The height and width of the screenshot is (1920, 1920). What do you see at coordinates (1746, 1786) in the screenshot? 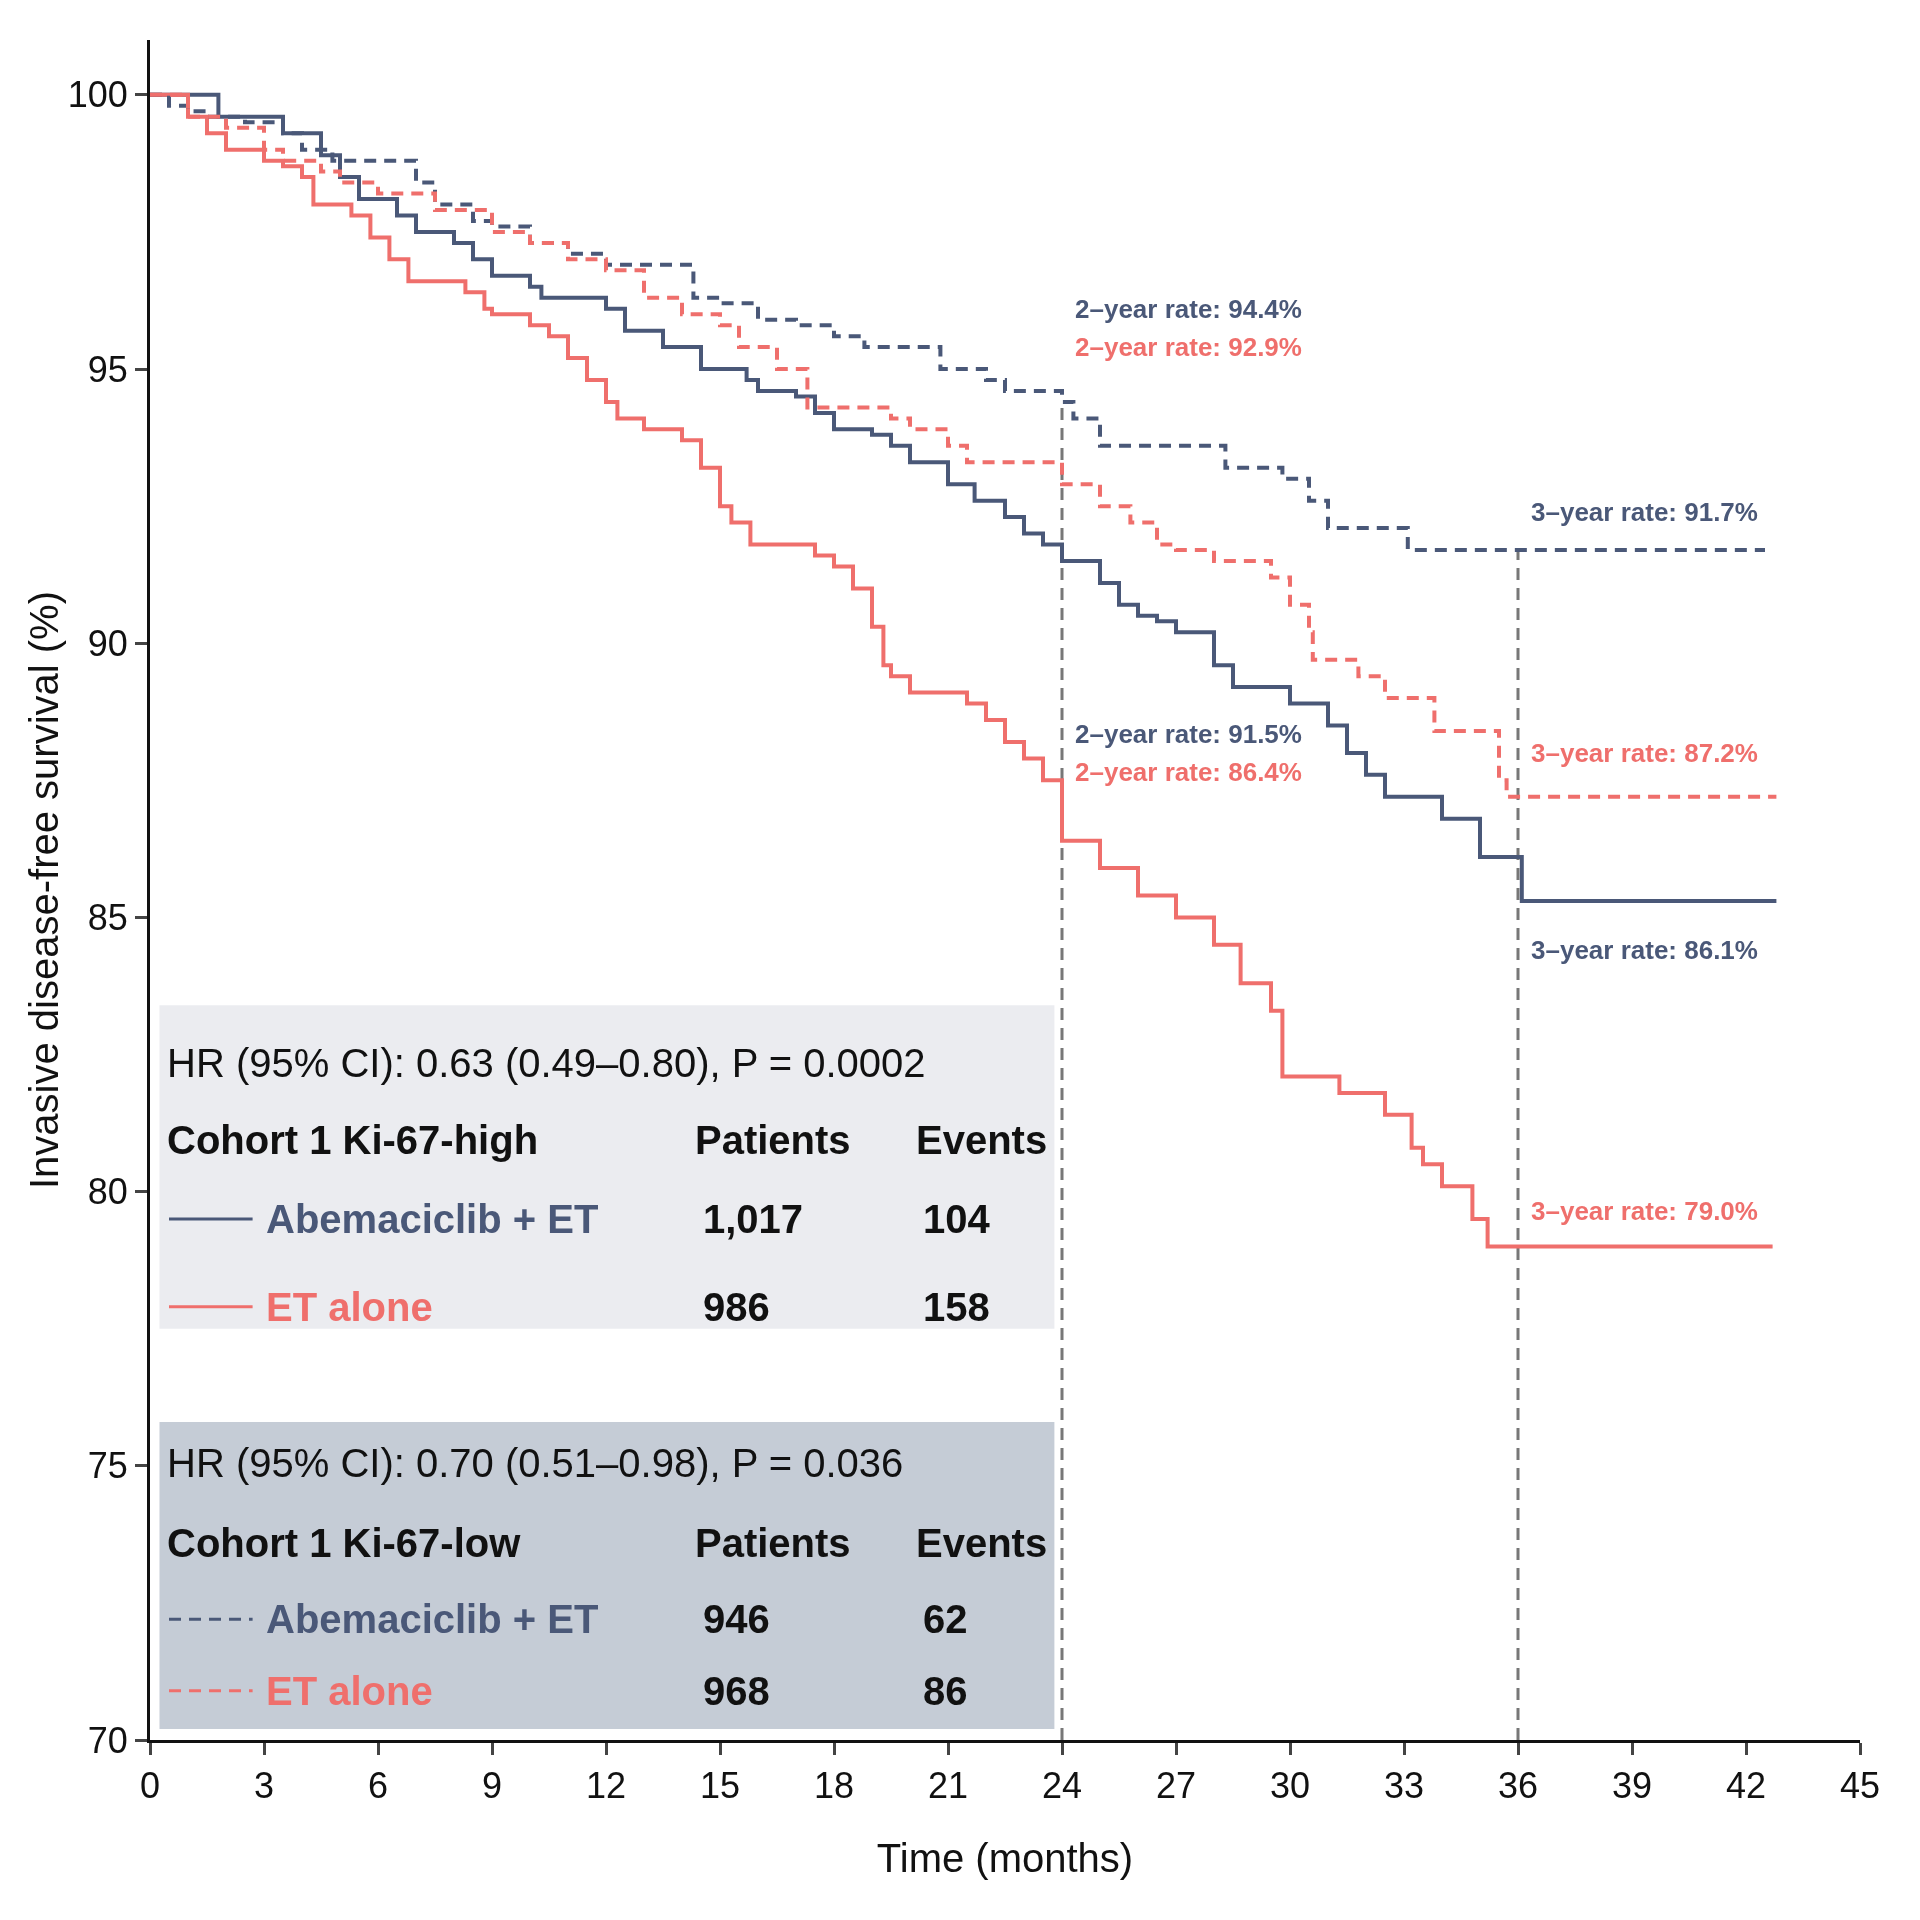
I see `x-tick-label: 42` at bounding box center [1746, 1786].